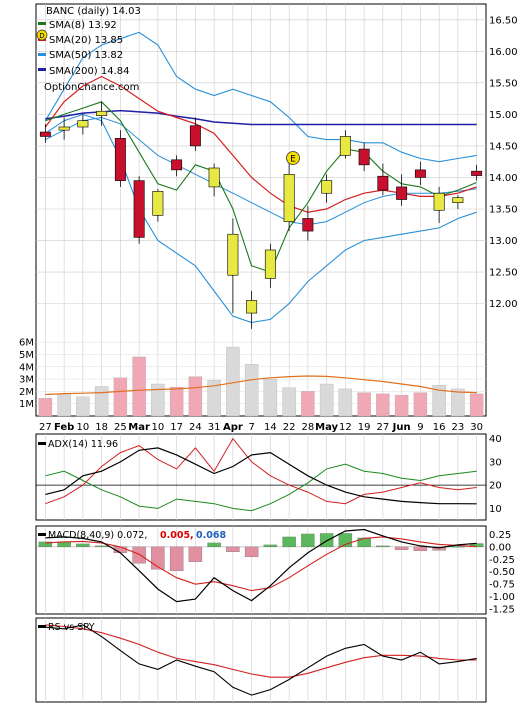 The height and width of the screenshot is (710, 526). What do you see at coordinates (401, 427) in the screenshot?
I see `x-tick-label: Jun` at bounding box center [401, 427].